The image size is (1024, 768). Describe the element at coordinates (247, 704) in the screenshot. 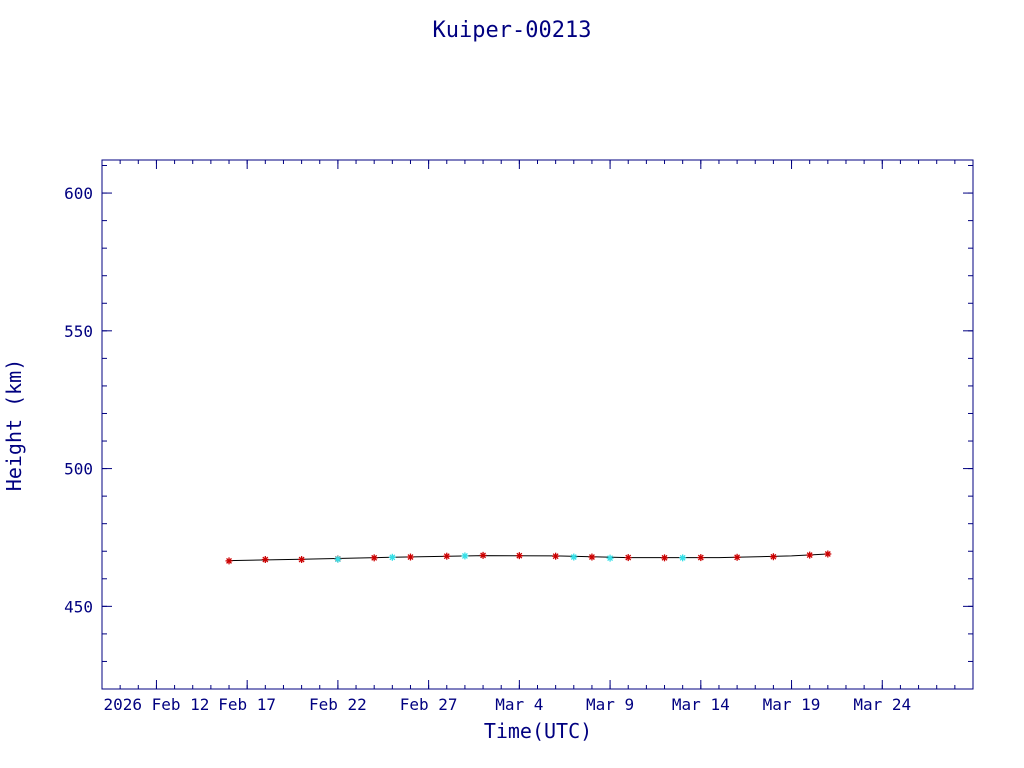

I see `x-tick-label: Feb 17` at that location.